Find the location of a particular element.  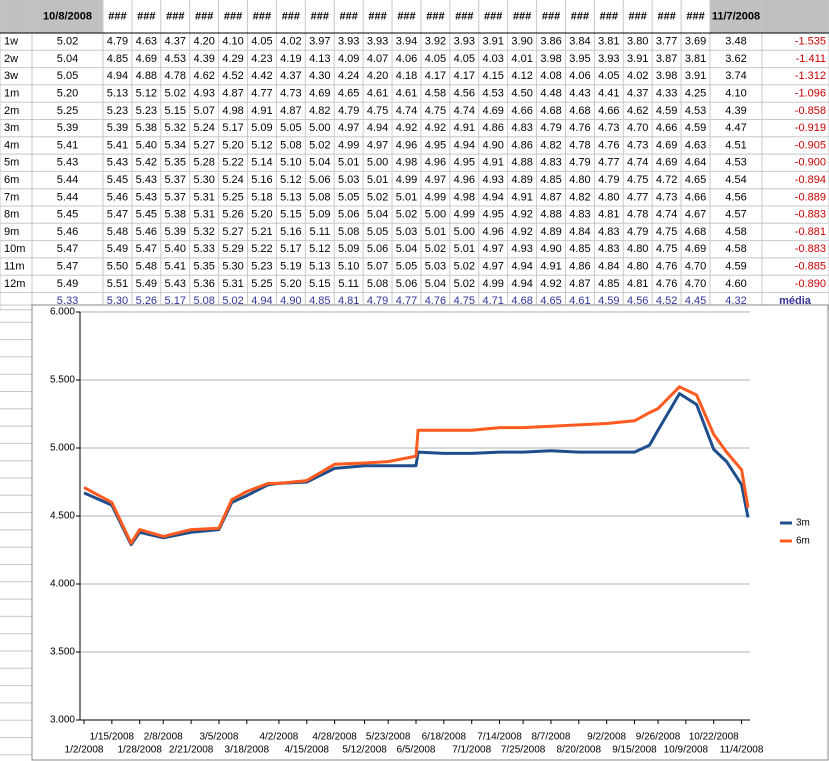

difference-cell: -0.883 is located at coordinates (810, 215).